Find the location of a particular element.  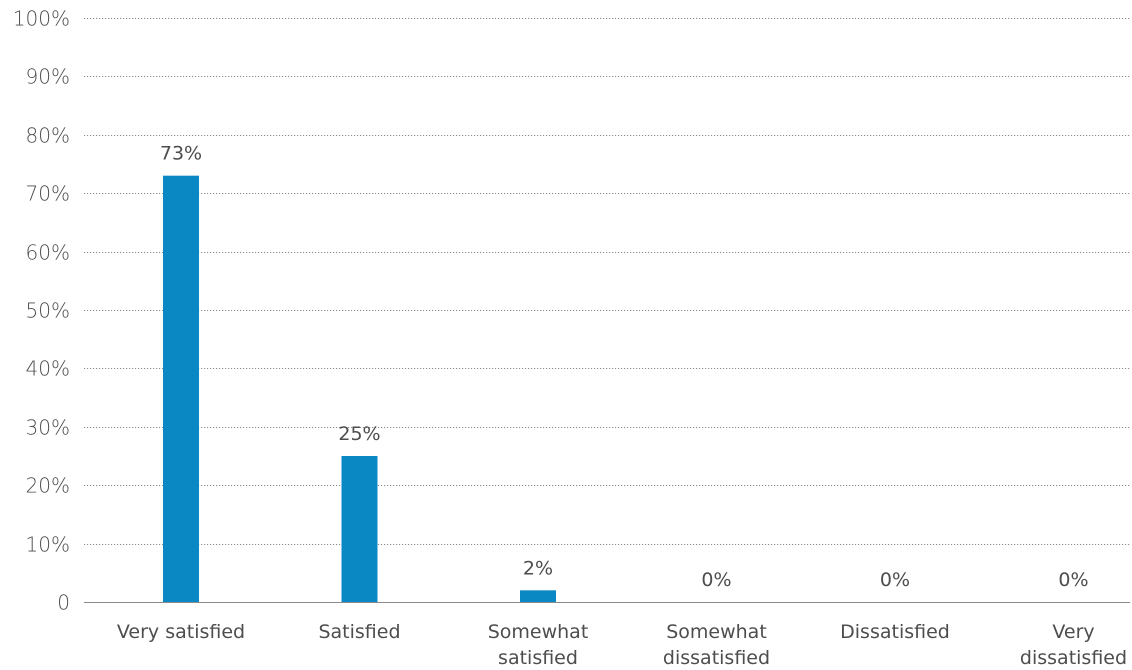

y-axis-tick-labels: 0 10% 20% 30% 40% 50% 60% 70% 80% 90% 100% is located at coordinates (41, 311).